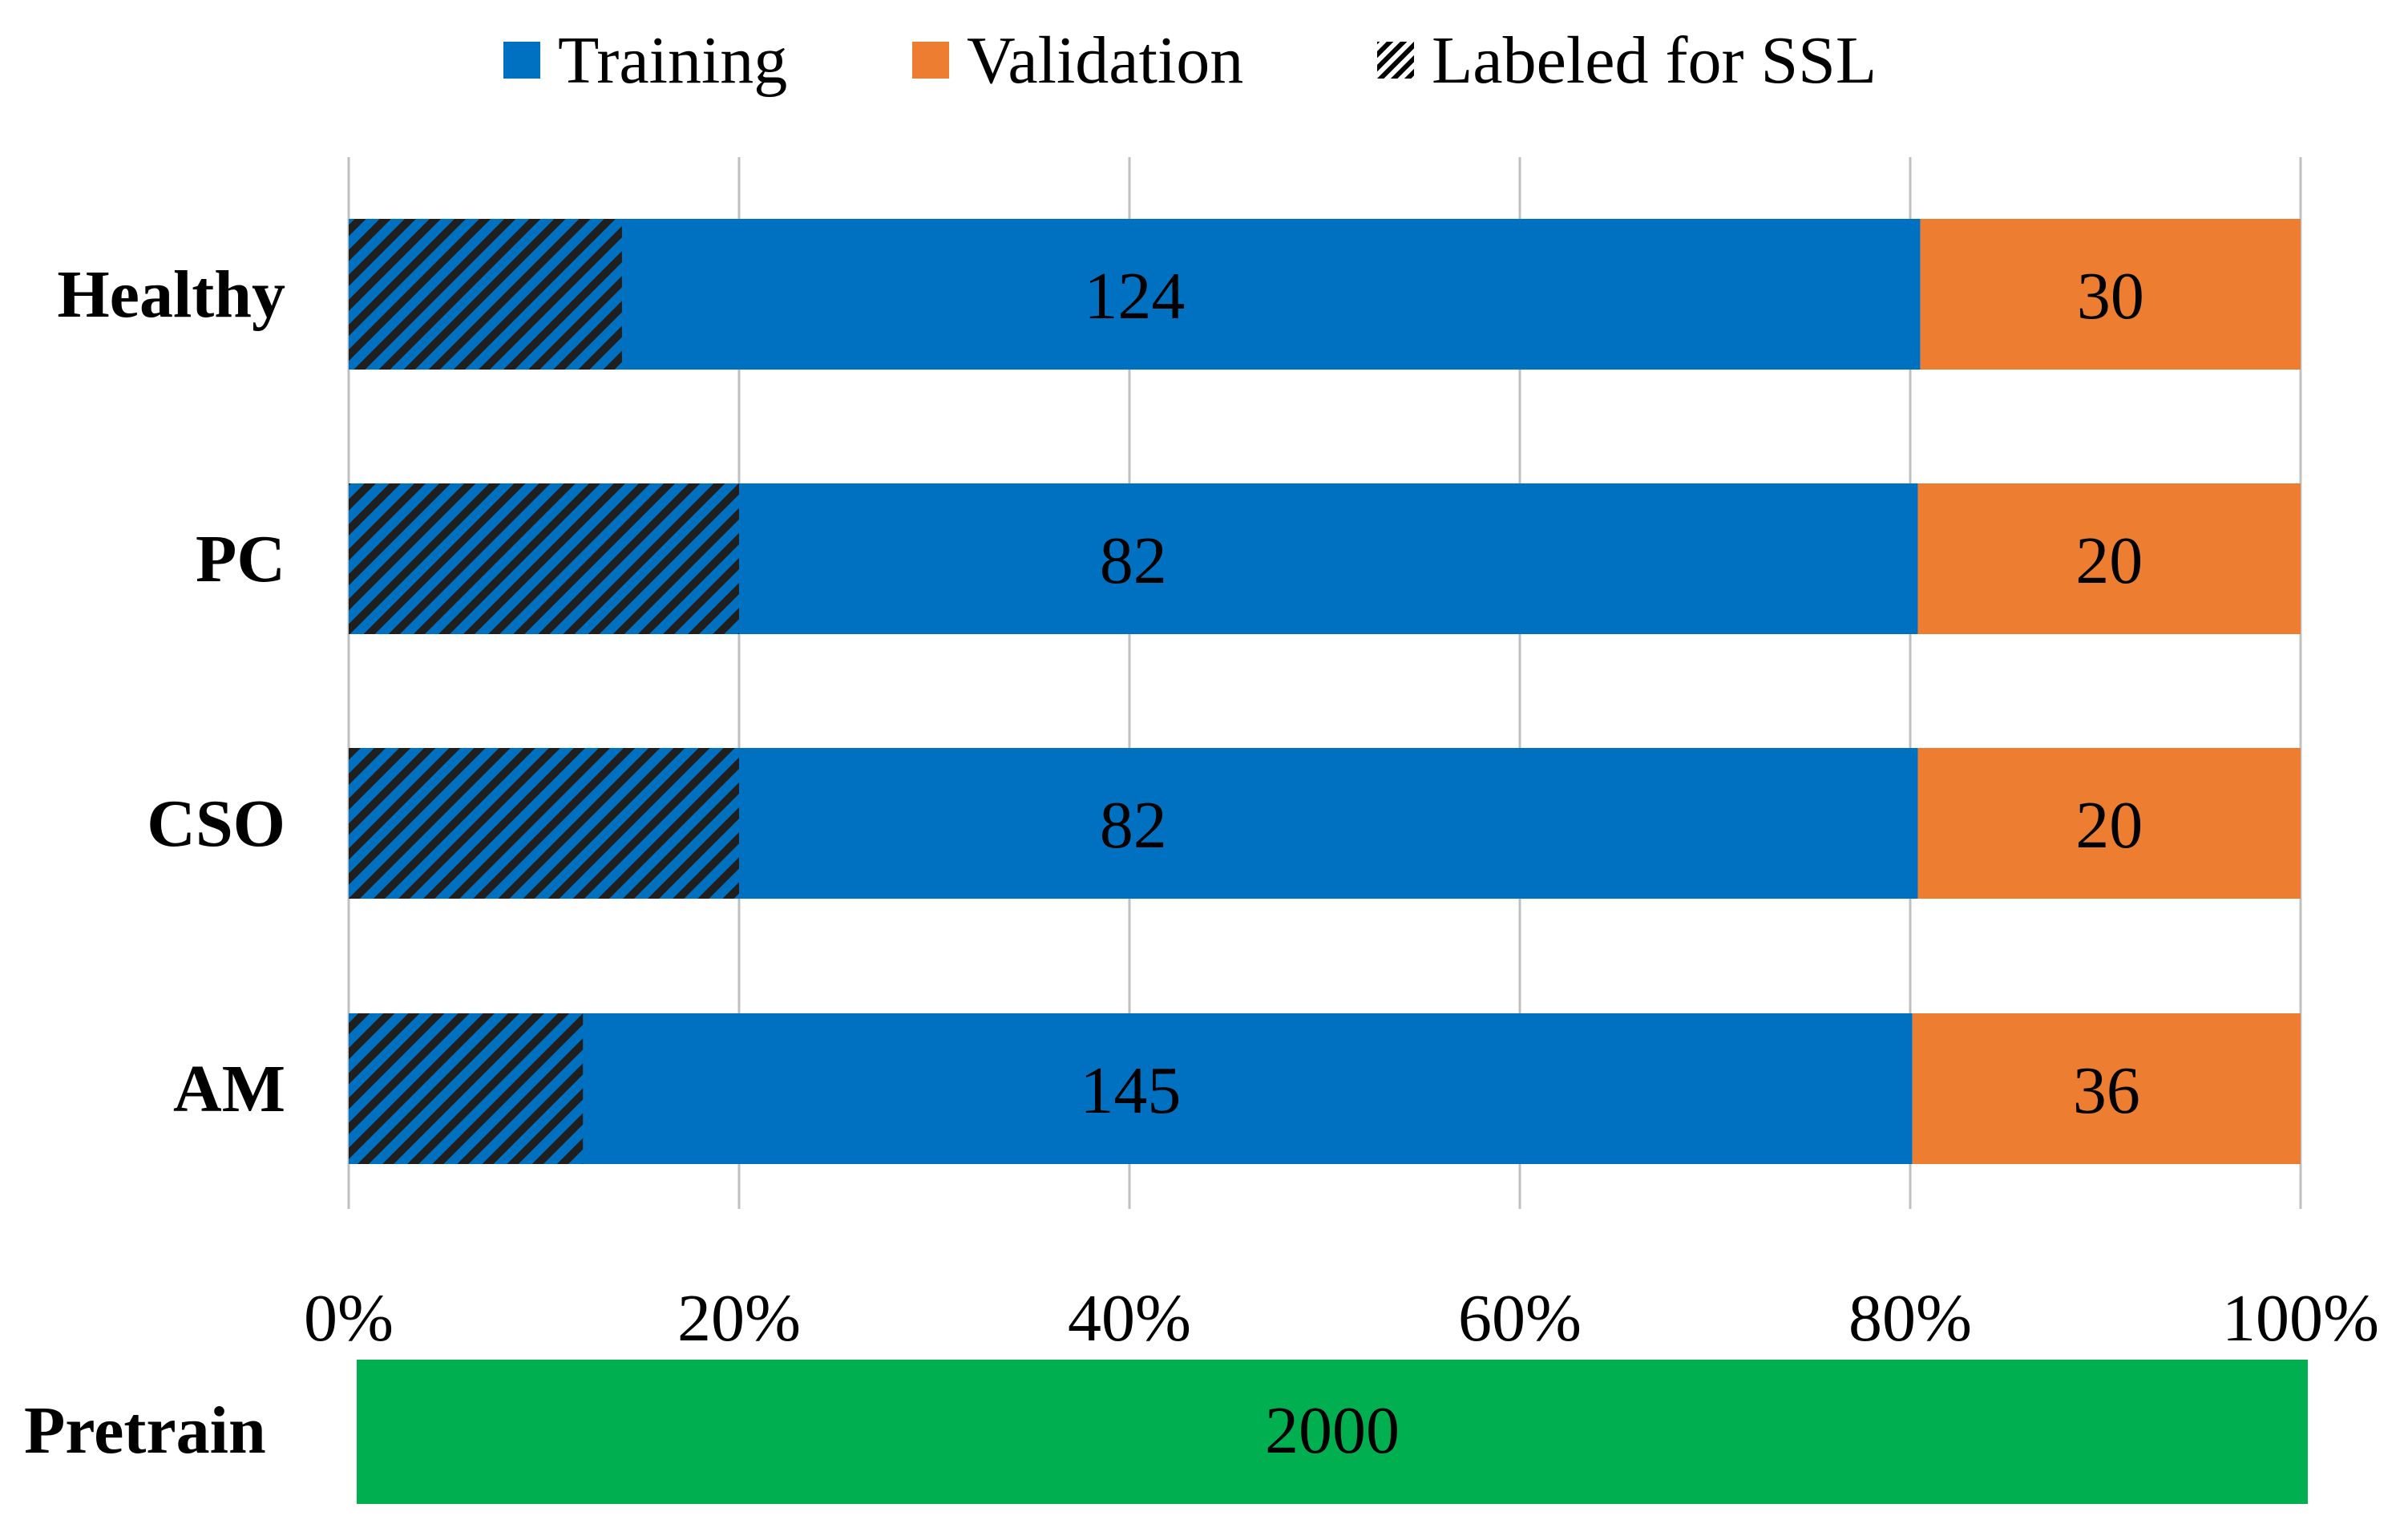 Image resolution: width=2408 pixels, height=1528 pixels. I want to click on data-label-training-cso: 82, so click(1133, 825).